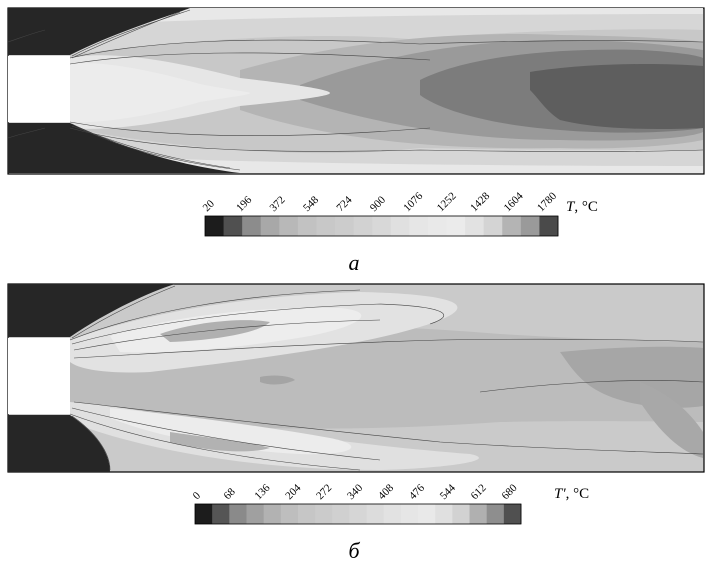 Image resolution: width=709 pixels, height=567 pixels. What do you see at coordinates (413, 202) in the screenshot?
I see `colorbar-a-tick-label: 1076` at bounding box center [413, 202].